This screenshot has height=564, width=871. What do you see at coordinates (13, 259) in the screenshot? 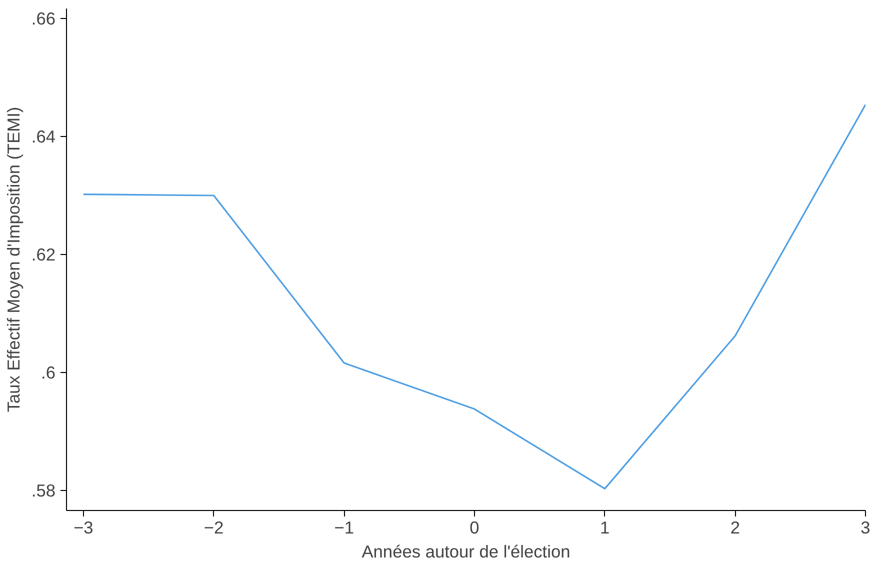
I see `y-axis-title: Taux Effectif Moyen d'Imposition (TEMI)` at bounding box center [13, 259].